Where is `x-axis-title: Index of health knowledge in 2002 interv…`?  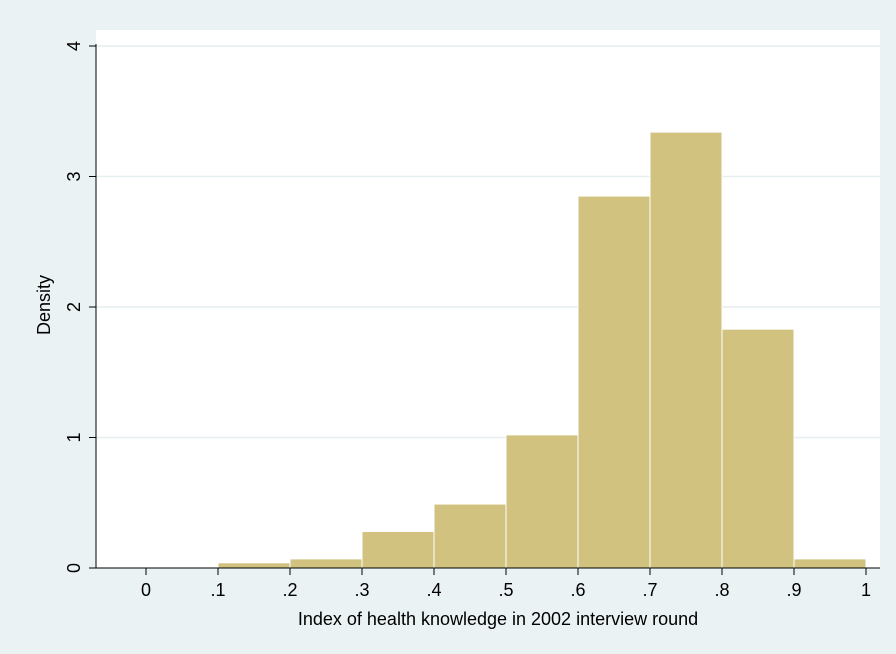
x-axis-title: Index of health knowledge in 2002 interv… is located at coordinates (498, 619).